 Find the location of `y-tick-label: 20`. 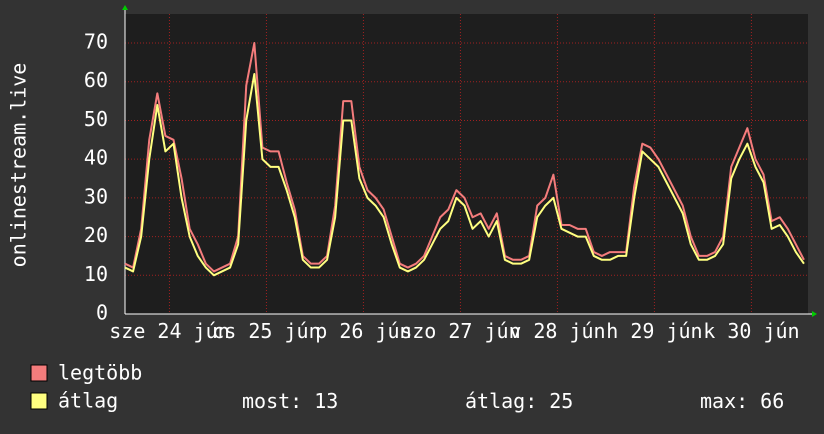

y-tick-label: 20 is located at coordinates (96, 235).